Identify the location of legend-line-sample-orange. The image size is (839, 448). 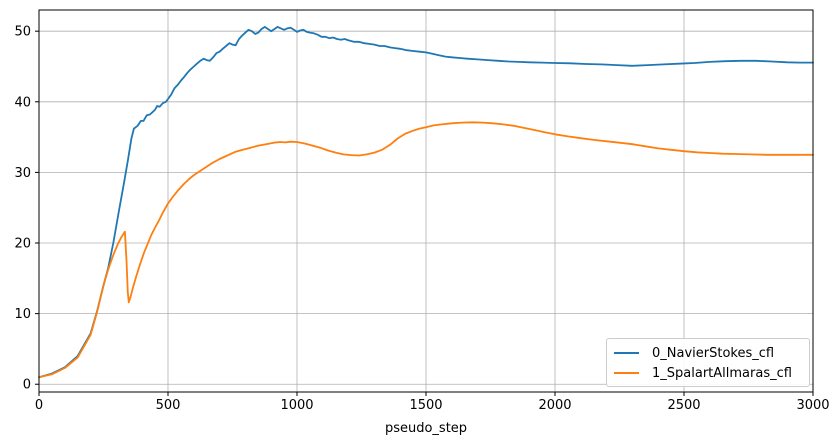
(626, 373).